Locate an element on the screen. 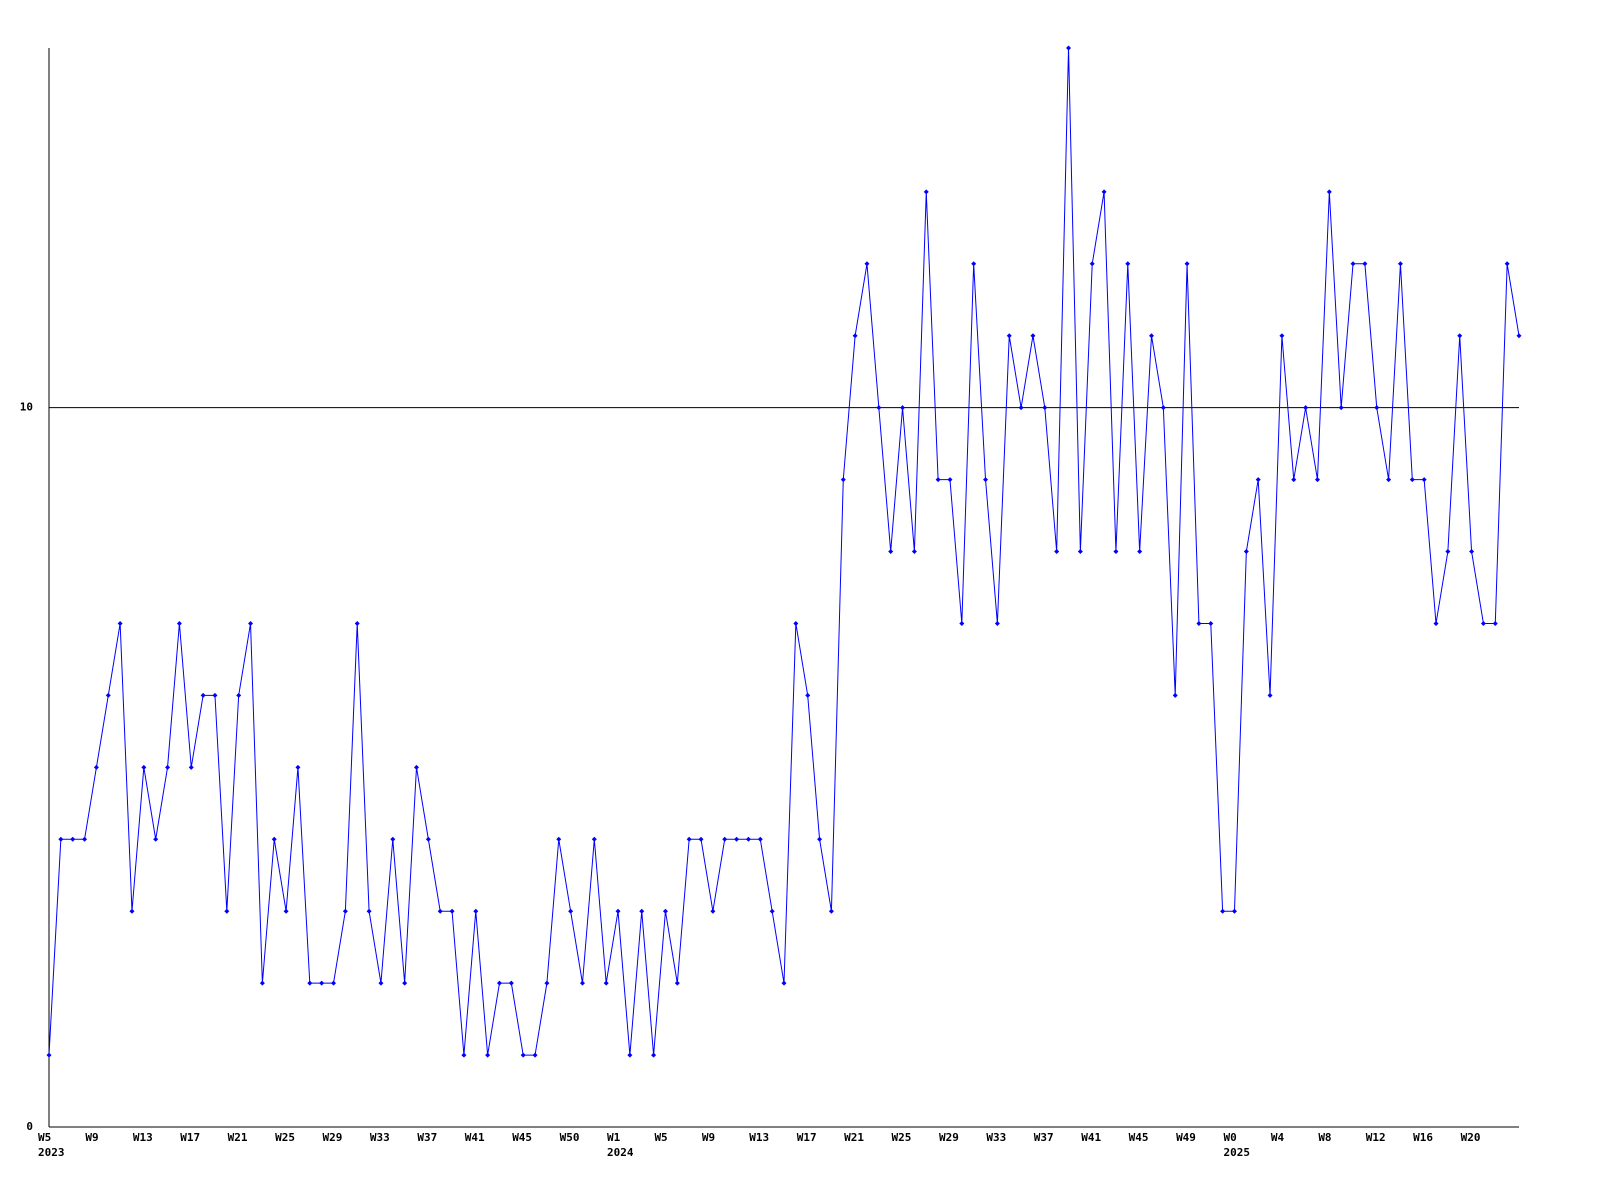  x-year-label: 2023 is located at coordinates (51, 1152).